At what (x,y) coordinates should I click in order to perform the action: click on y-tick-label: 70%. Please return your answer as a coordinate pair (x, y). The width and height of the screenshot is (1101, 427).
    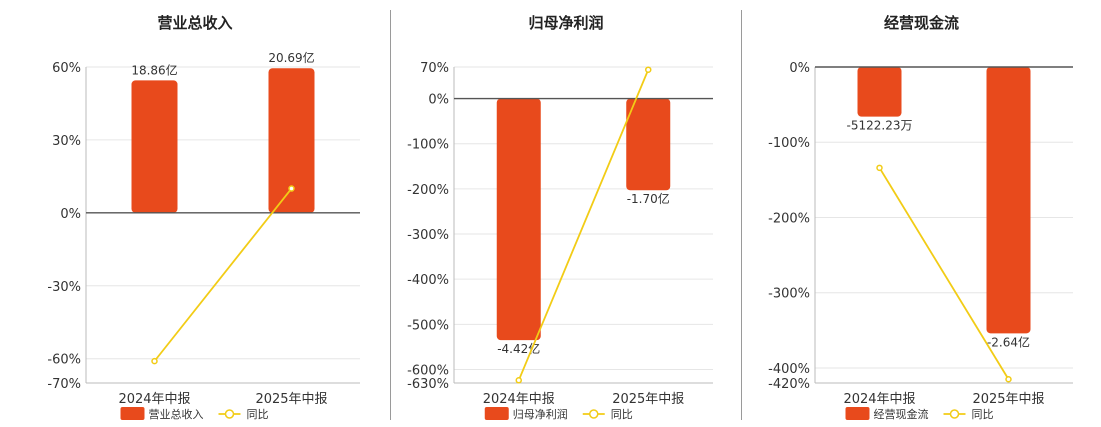
    Looking at the image, I should click on (434, 68).